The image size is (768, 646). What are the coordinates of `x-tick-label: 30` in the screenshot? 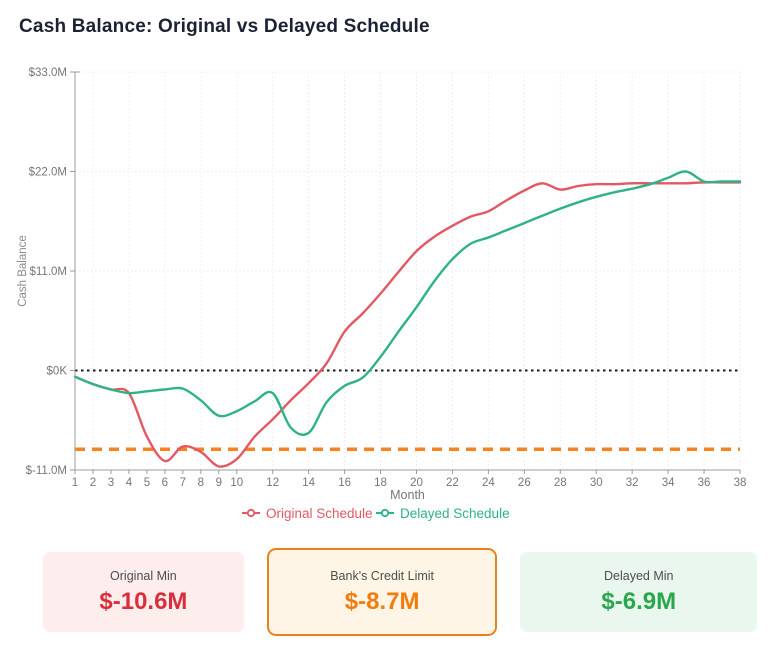 It's located at (596, 483).